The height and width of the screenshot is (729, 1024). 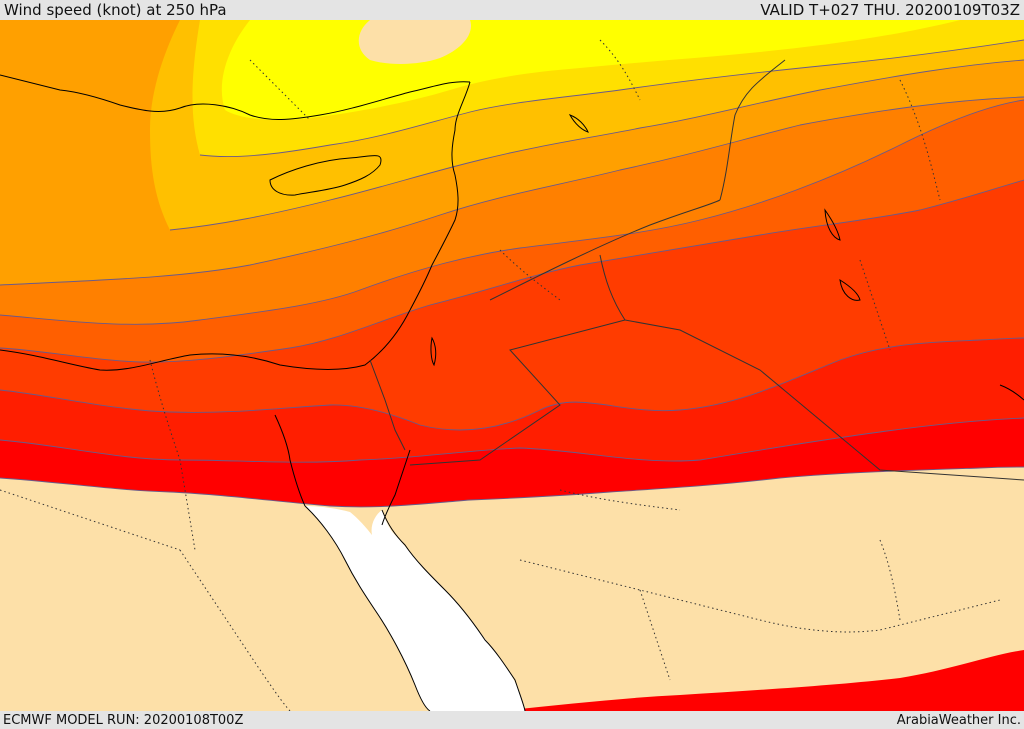 What do you see at coordinates (205, 340) in the screenshot?
I see `coastline-egypt-north` at bounding box center [205, 340].